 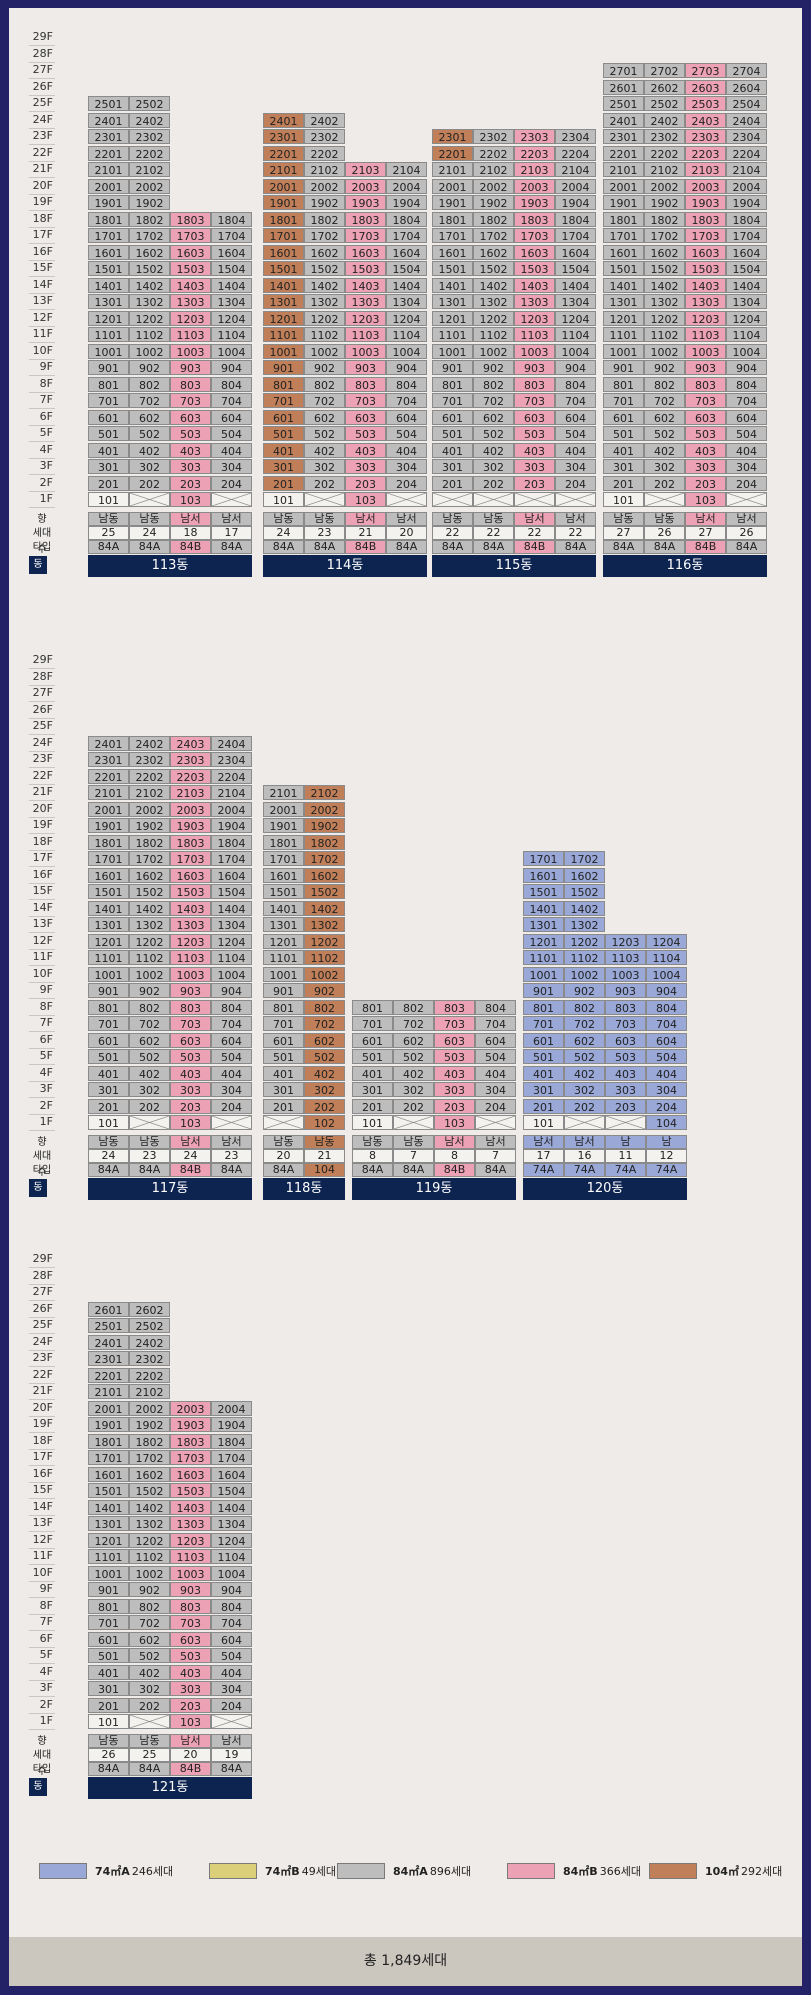 I want to click on unit-cell: 1101, so click(x=108, y=957).